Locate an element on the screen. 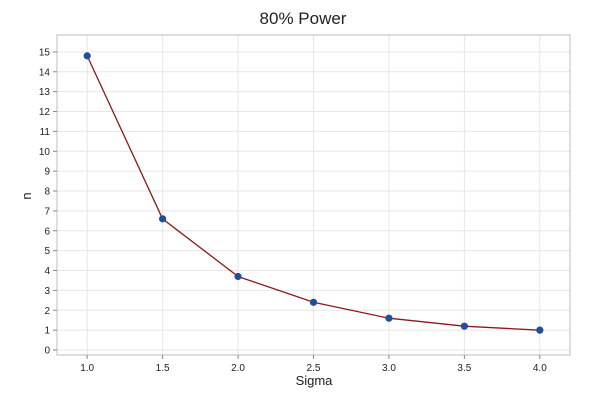 Image resolution: width=600 pixels, height=400 pixels. x-tick-label: 2.0 is located at coordinates (238, 368).